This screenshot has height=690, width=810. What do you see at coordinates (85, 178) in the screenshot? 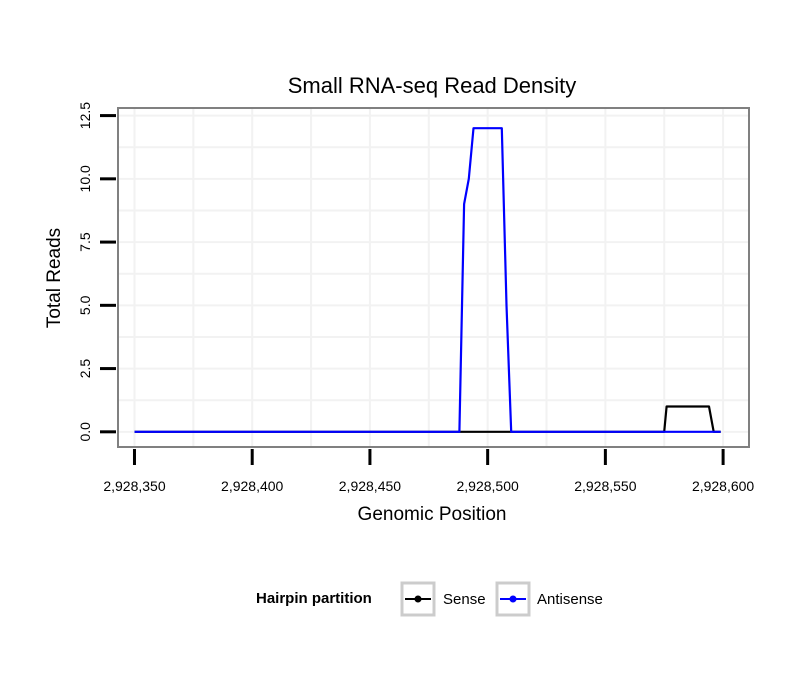
I see `y-tick-label: 10.0` at bounding box center [85, 178].